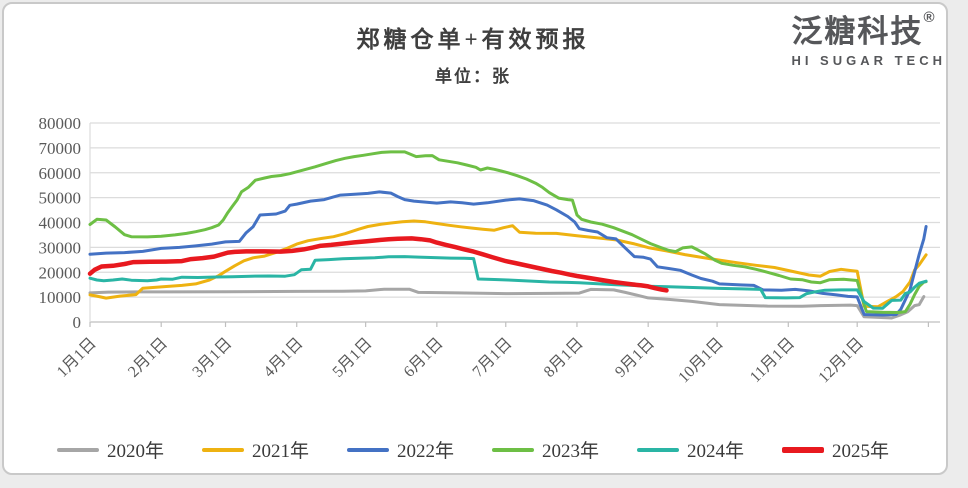  What do you see at coordinates (60, 173) in the screenshot?
I see `y-axis-tick-label: 60000` at bounding box center [60, 173].